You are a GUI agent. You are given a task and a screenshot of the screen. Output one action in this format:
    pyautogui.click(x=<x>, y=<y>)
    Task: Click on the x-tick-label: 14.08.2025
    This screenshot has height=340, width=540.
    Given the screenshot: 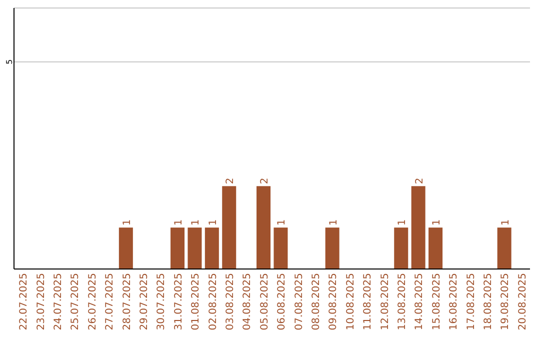 What is the action you would take?
    pyautogui.click(x=420, y=301)
    